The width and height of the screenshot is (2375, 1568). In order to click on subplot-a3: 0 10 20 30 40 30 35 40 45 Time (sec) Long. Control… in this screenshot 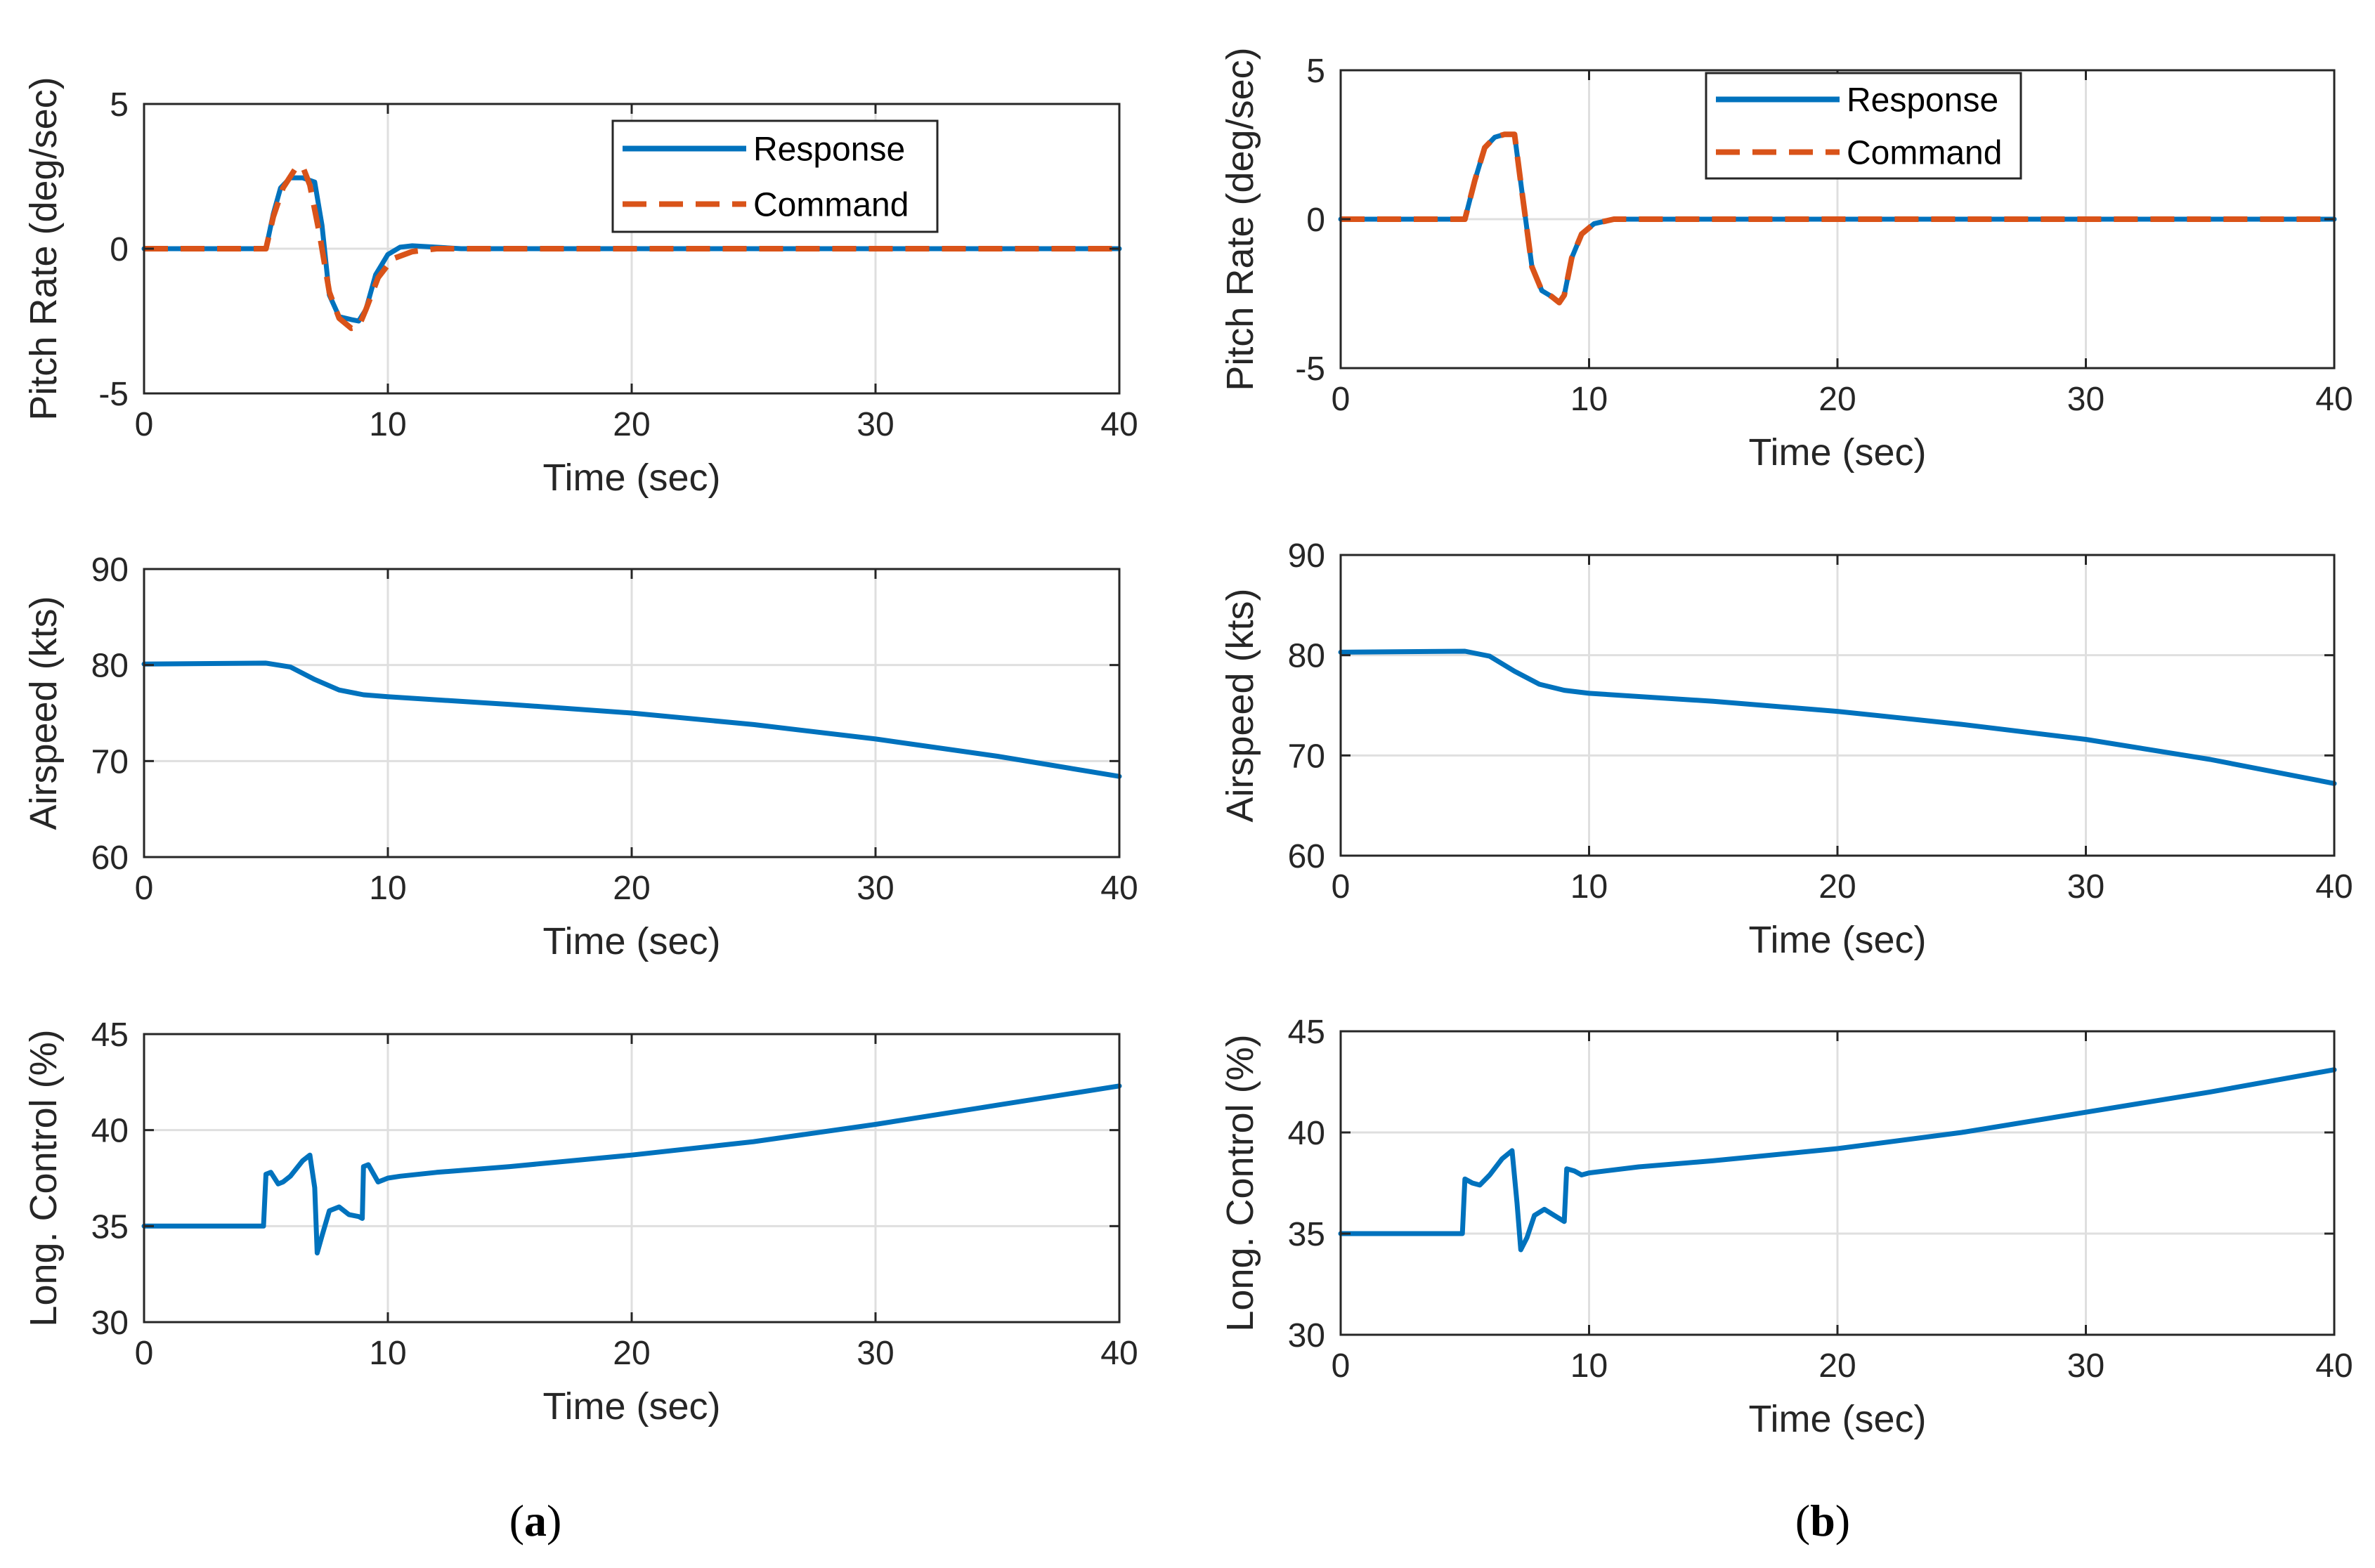, I will do `click(580, 1222)`.